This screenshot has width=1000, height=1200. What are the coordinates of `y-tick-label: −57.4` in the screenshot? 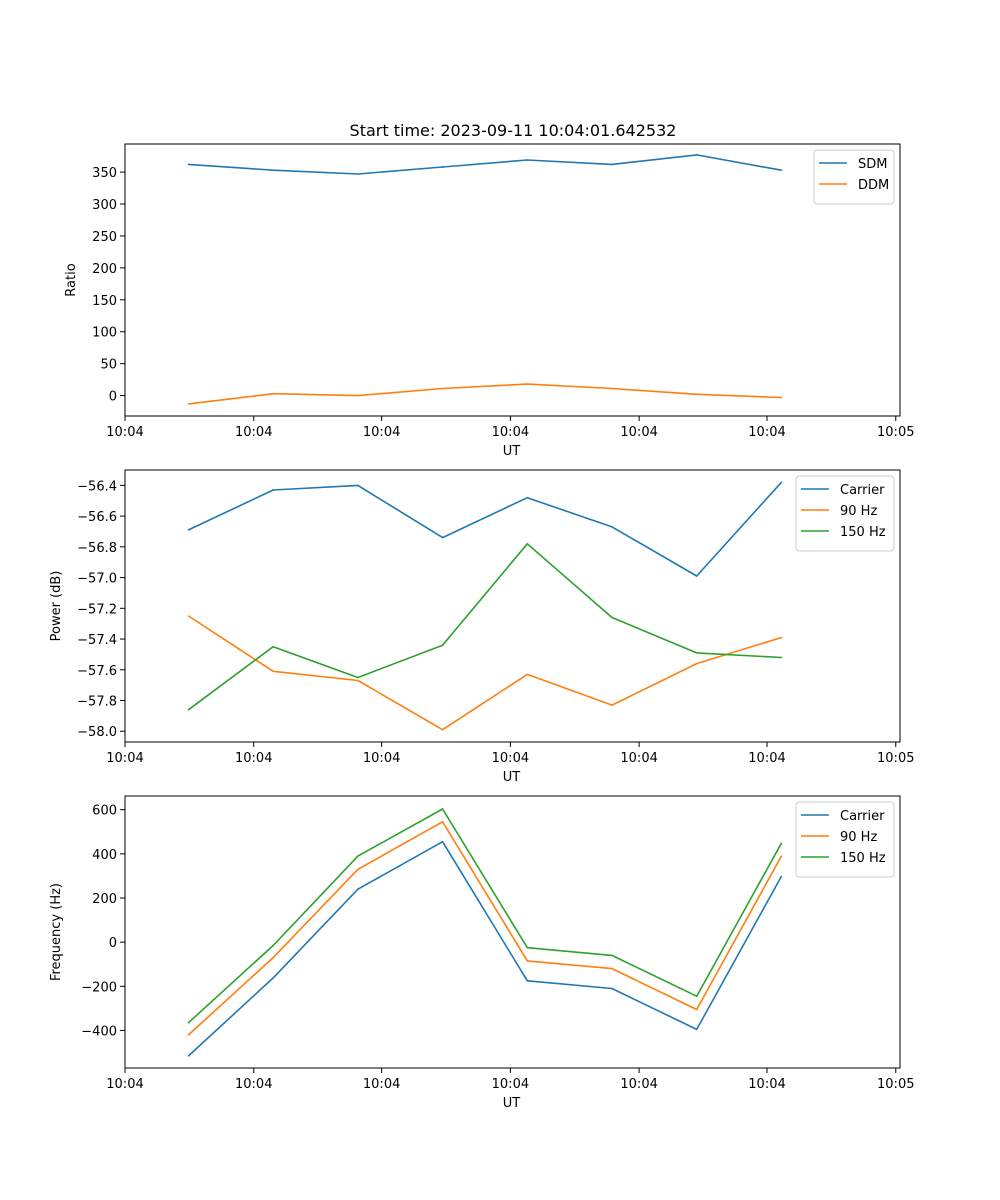 It's located at (97, 640).